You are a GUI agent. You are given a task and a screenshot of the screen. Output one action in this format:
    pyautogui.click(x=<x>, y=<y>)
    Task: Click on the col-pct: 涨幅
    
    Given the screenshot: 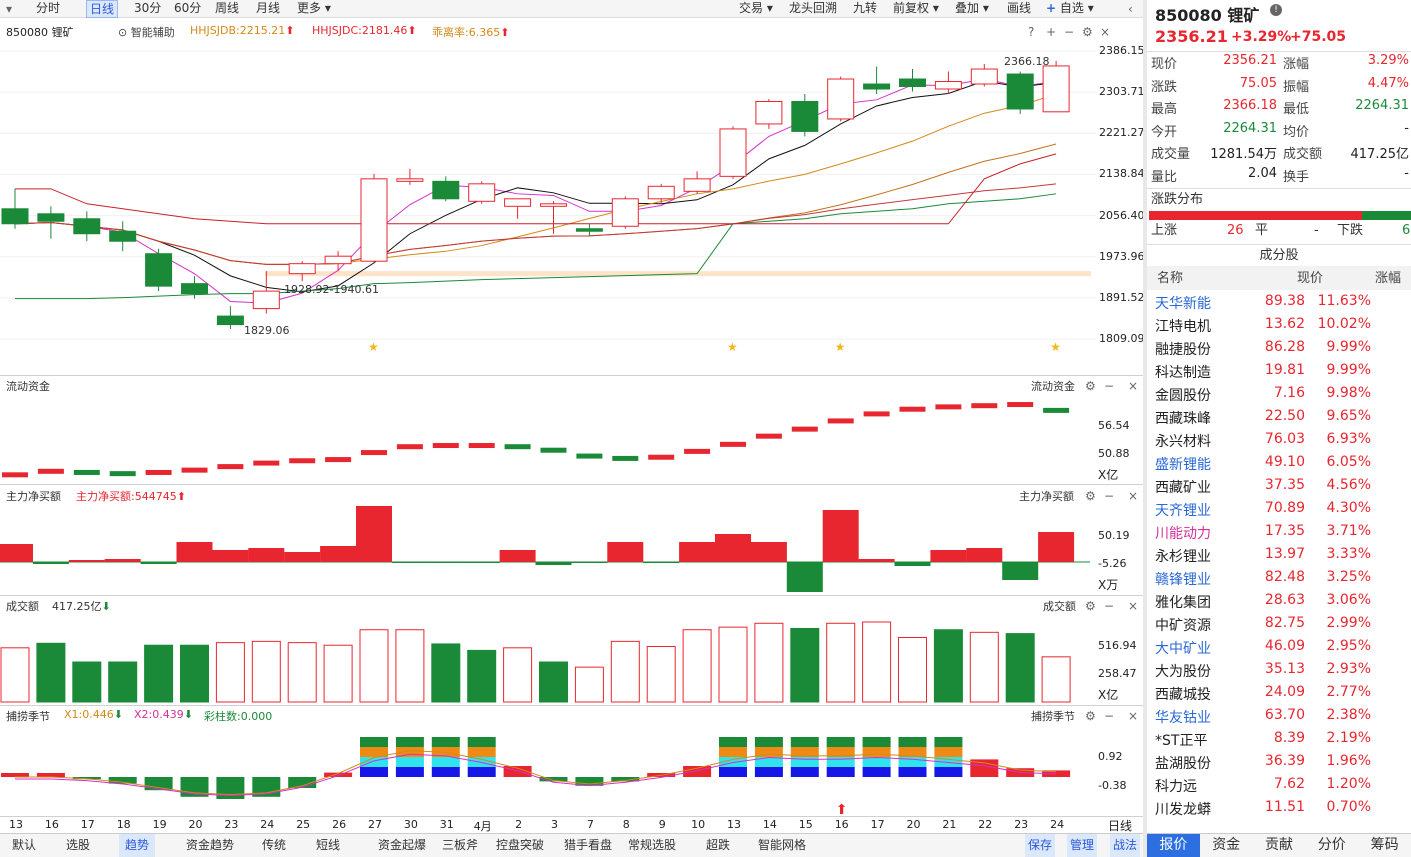 What is the action you would take?
    pyautogui.click(x=1387, y=278)
    